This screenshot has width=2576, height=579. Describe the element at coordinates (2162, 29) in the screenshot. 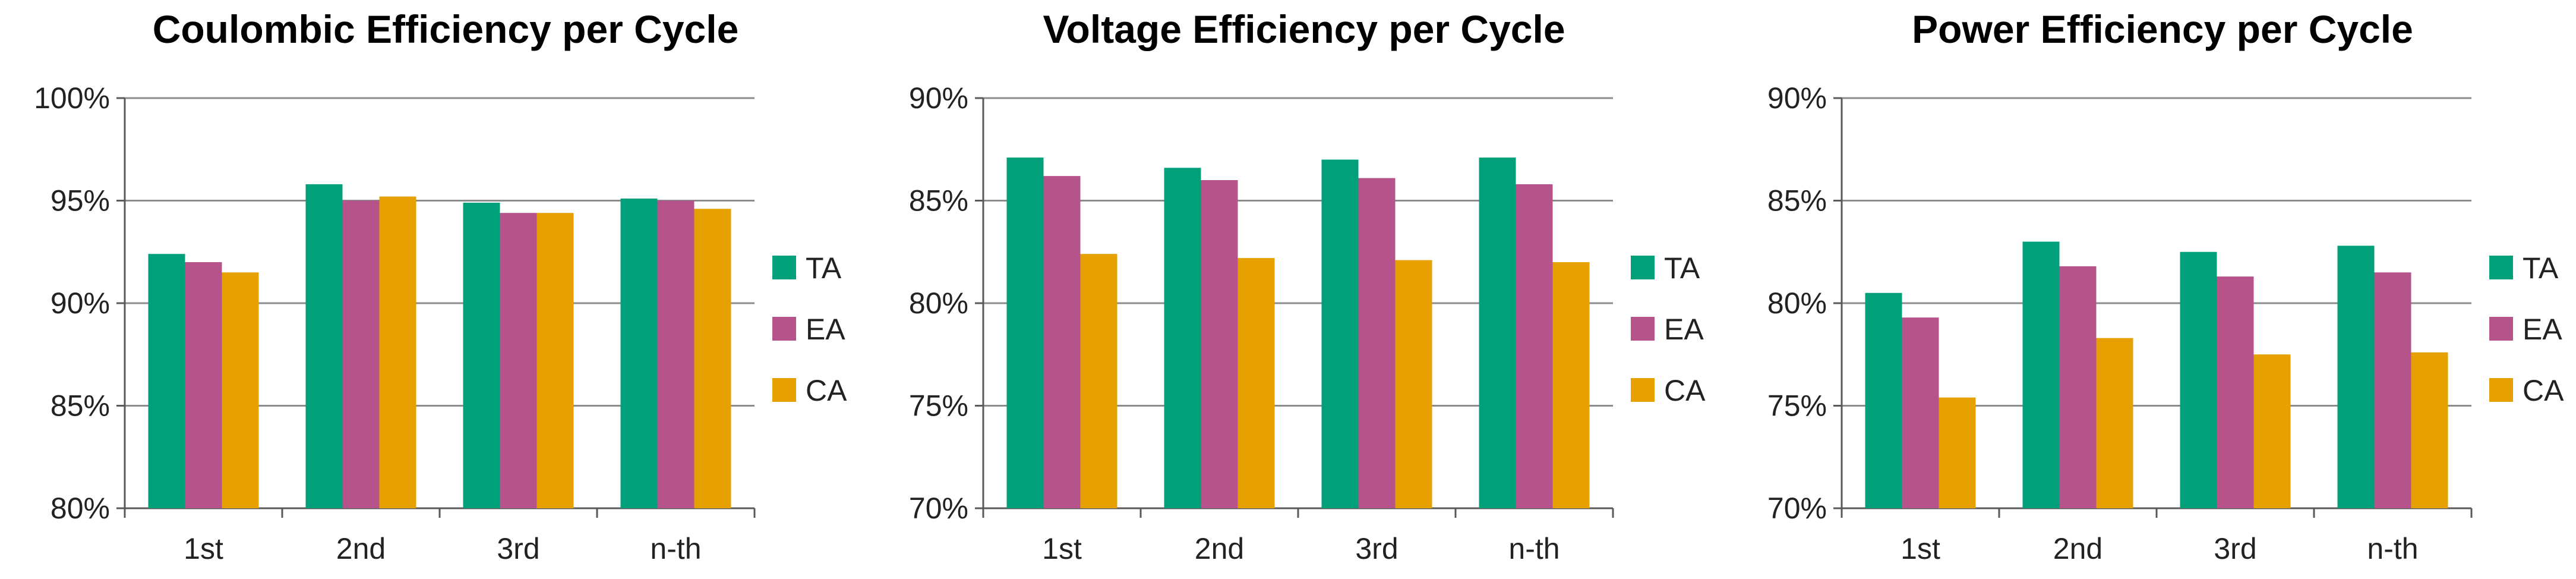

I see `chart-title: Power Efficiency per Cycle` at that location.